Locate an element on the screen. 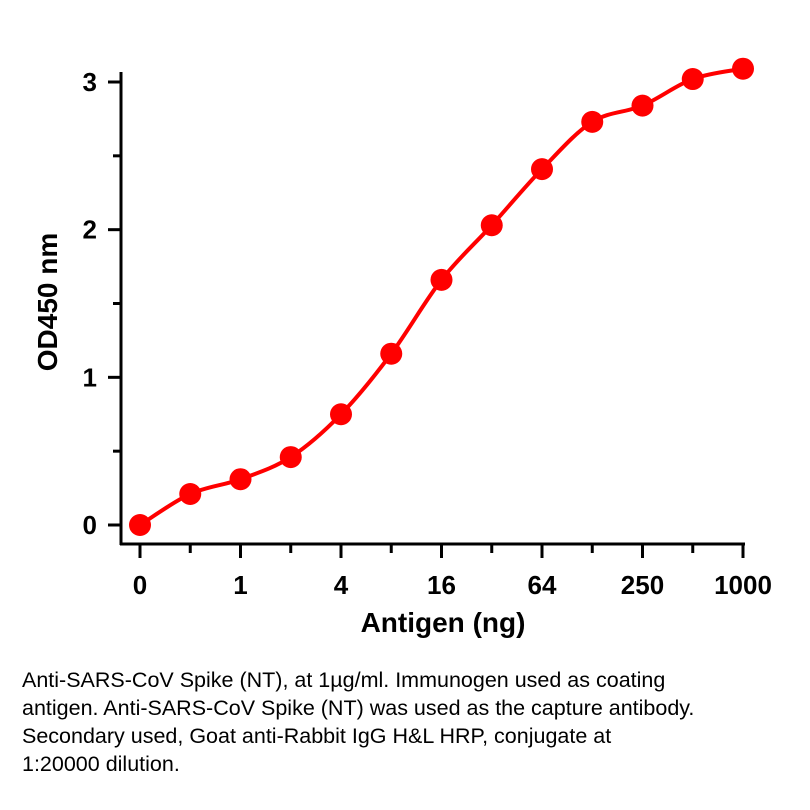 This screenshot has height=810, width=810. x-tick-label: 1 is located at coordinates (240, 585).